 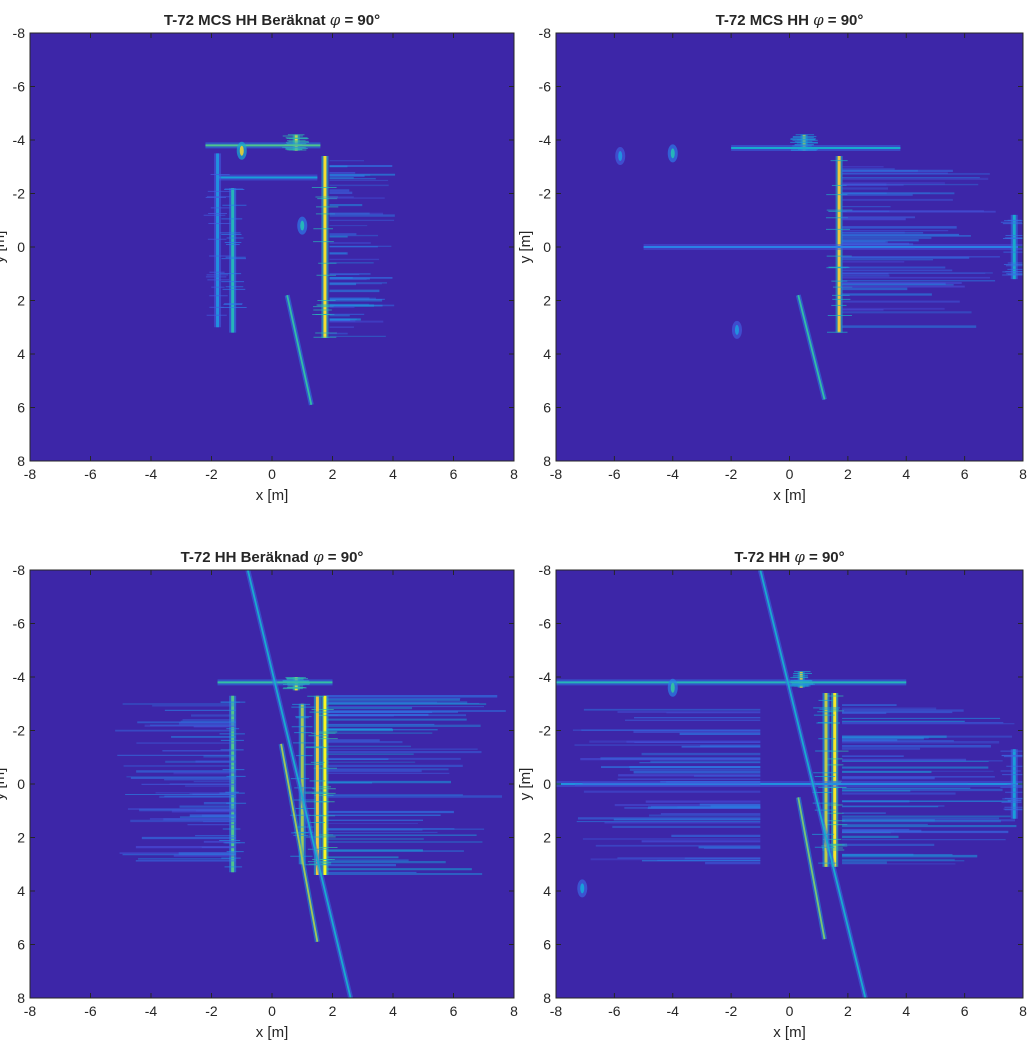 I want to click on chart-title: T-72 HH Beräknad φ = 90°, so click(x=272, y=557).